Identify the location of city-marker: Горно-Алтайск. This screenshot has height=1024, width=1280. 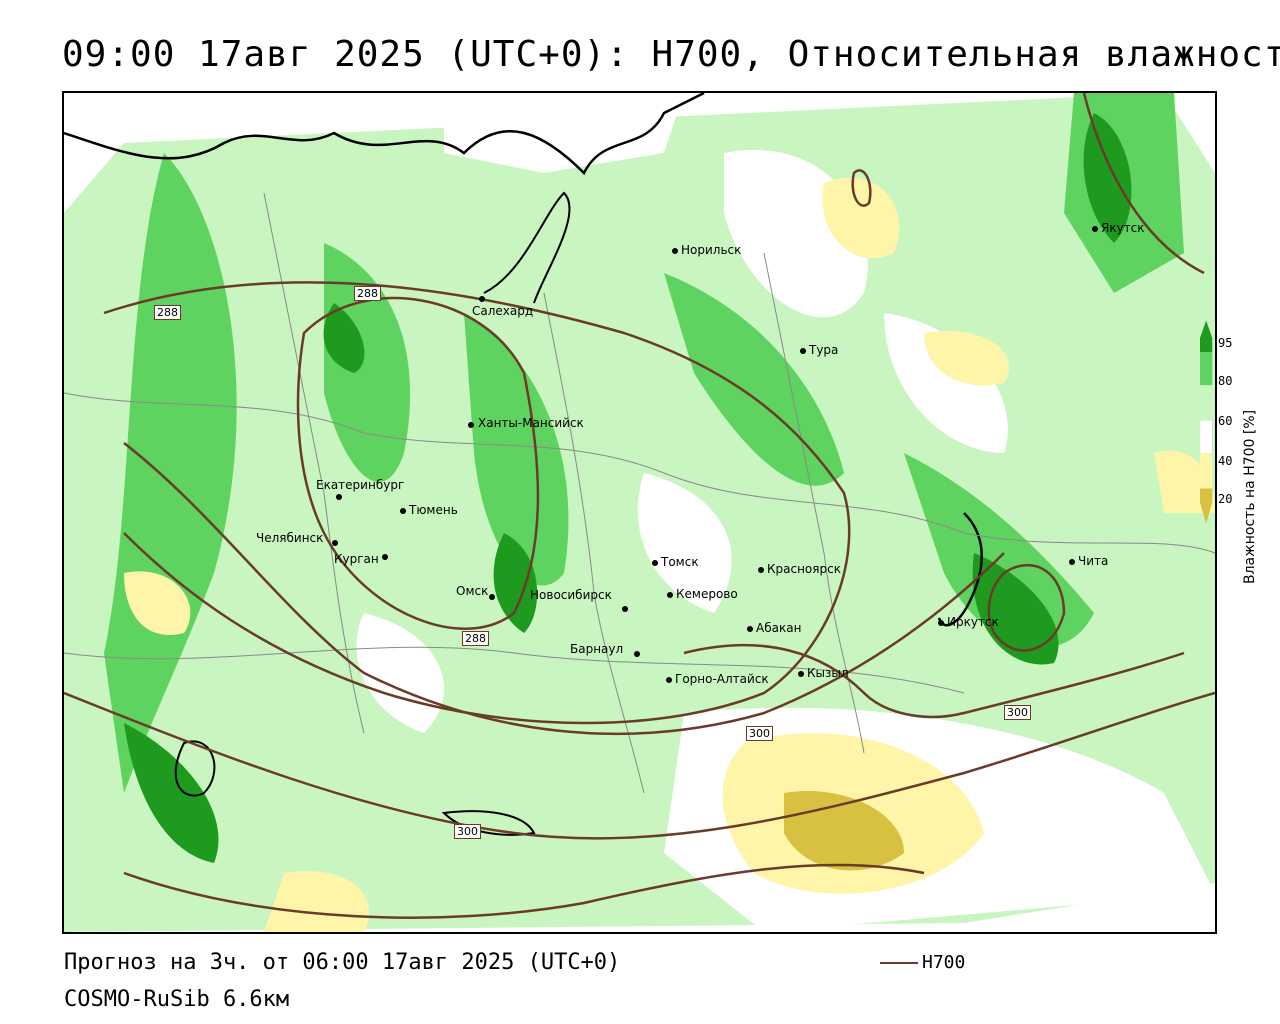
(717, 679).